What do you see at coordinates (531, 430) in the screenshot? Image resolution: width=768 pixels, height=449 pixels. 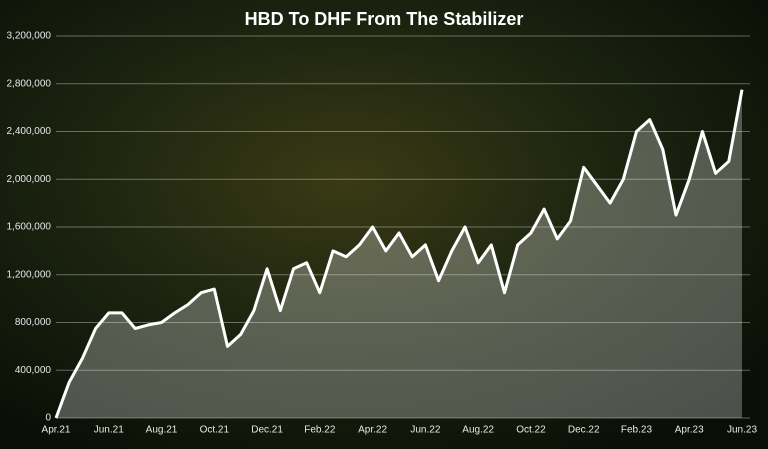 I see `x-tick-label: Oct.22` at bounding box center [531, 430].